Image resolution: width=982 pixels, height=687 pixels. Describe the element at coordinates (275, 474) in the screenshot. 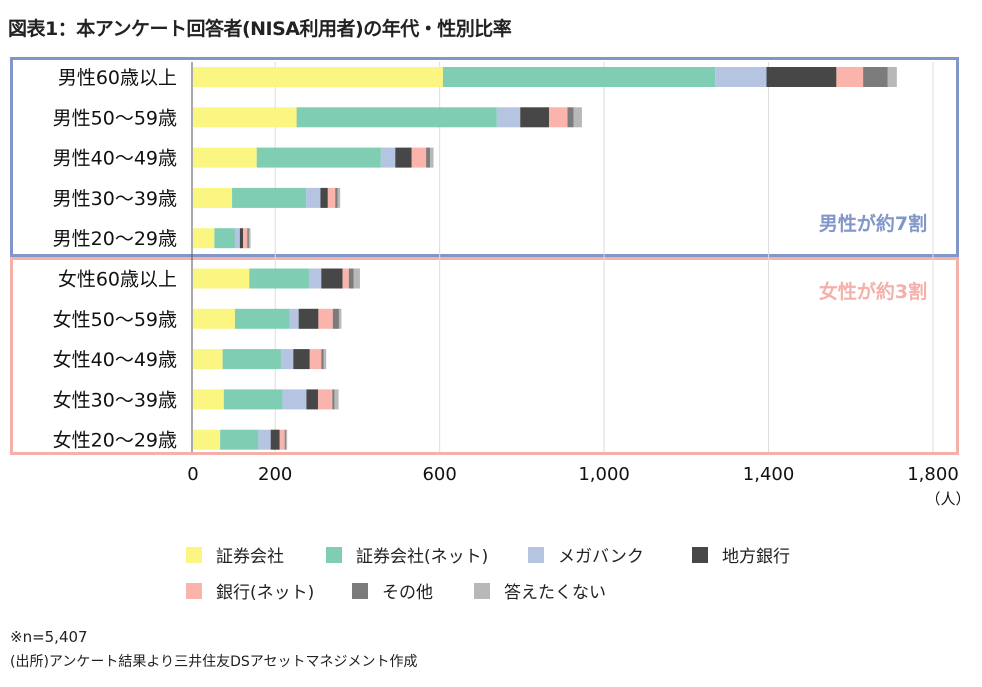

I see `x-tick-label: 200` at that location.